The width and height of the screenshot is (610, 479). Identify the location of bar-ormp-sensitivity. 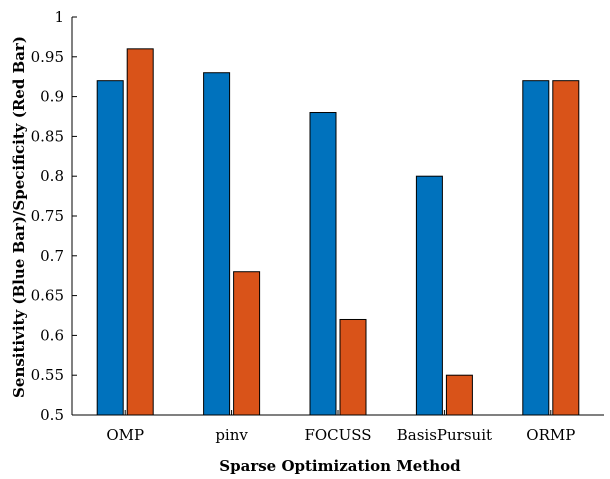
(536, 248).